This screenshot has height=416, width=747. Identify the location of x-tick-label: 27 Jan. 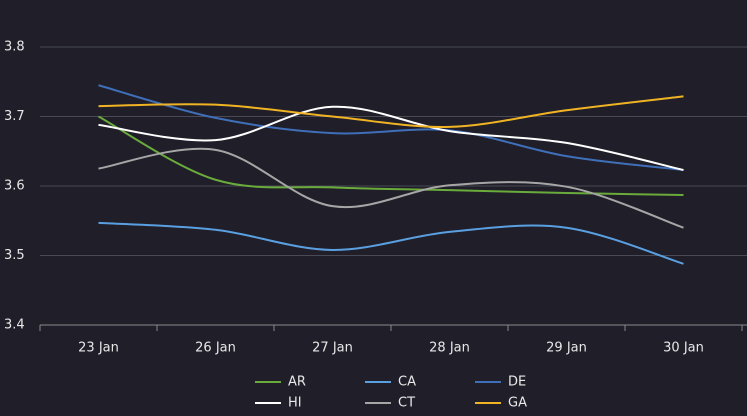
(332, 348).